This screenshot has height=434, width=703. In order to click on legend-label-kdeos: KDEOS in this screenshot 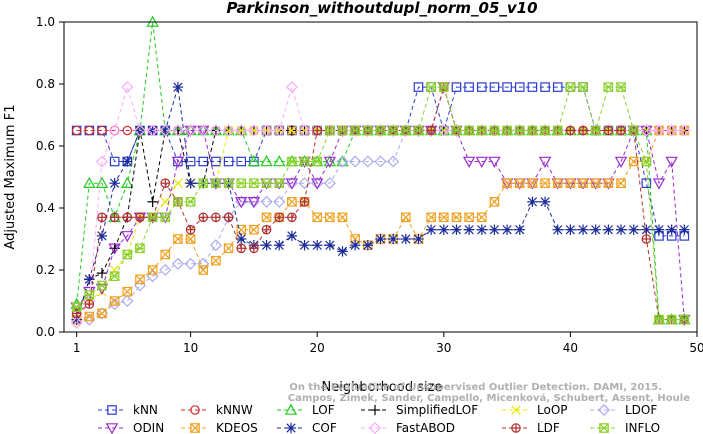, I will do `click(237, 427)`.